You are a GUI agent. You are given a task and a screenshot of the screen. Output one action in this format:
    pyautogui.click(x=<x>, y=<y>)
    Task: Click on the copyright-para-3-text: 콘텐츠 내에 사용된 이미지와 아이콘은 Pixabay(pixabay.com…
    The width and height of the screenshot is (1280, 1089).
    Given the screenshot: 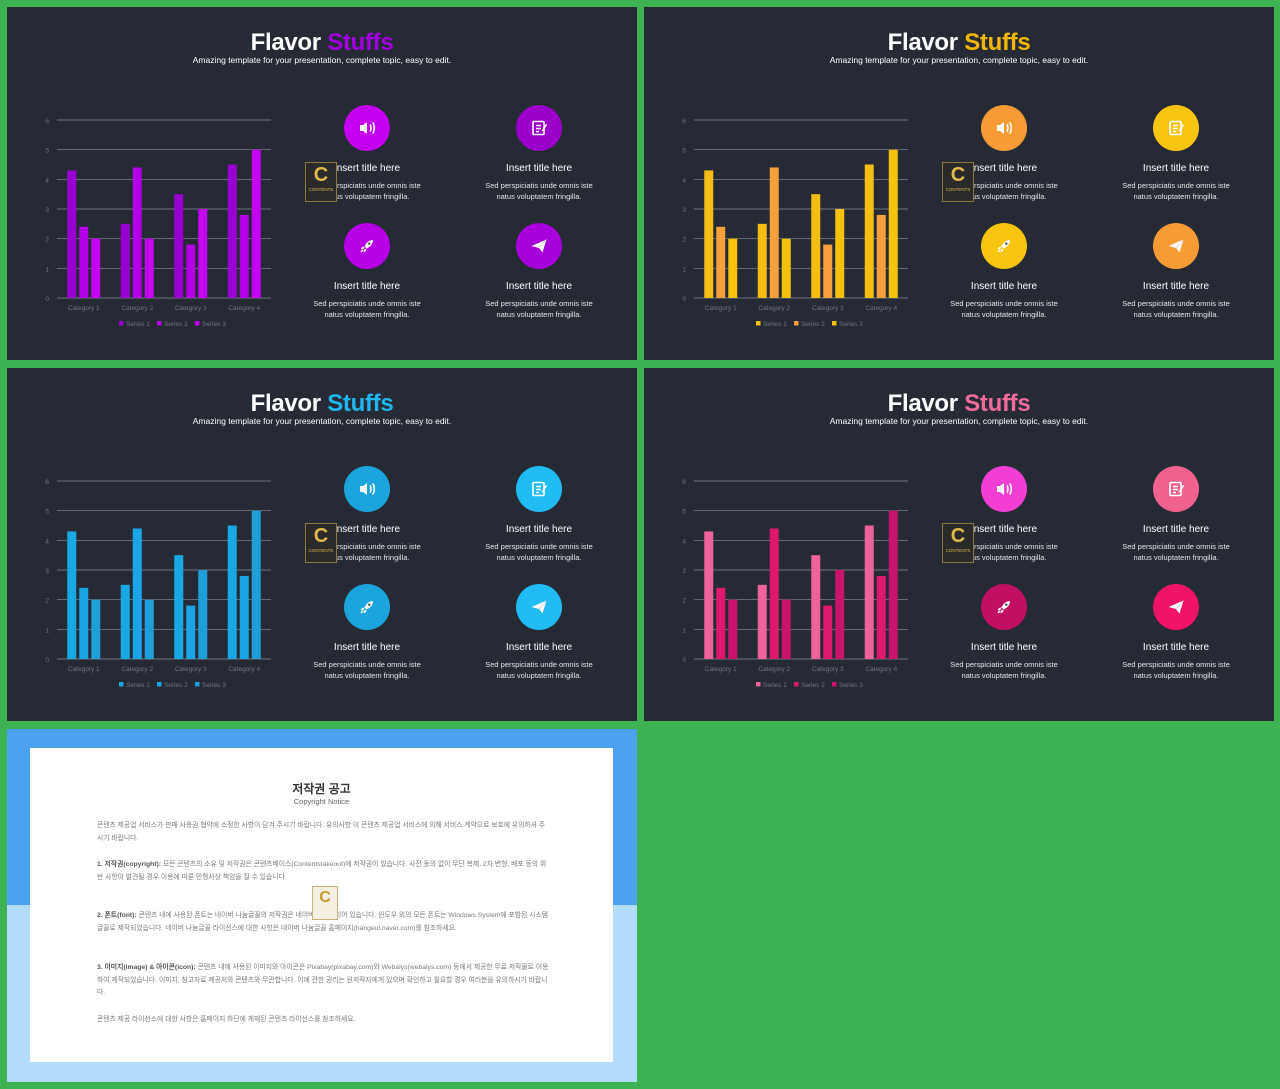 What is the action you would take?
    pyautogui.click(x=323, y=980)
    